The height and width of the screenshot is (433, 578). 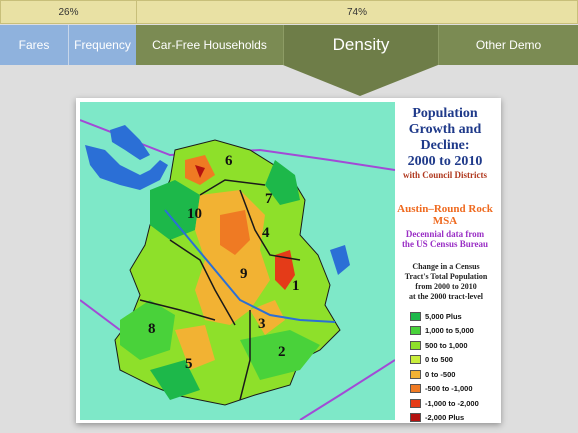 What do you see at coordinates (446, 296) in the screenshot?
I see `legend-heading-line: at the 2000 tract-level` at bounding box center [446, 296].